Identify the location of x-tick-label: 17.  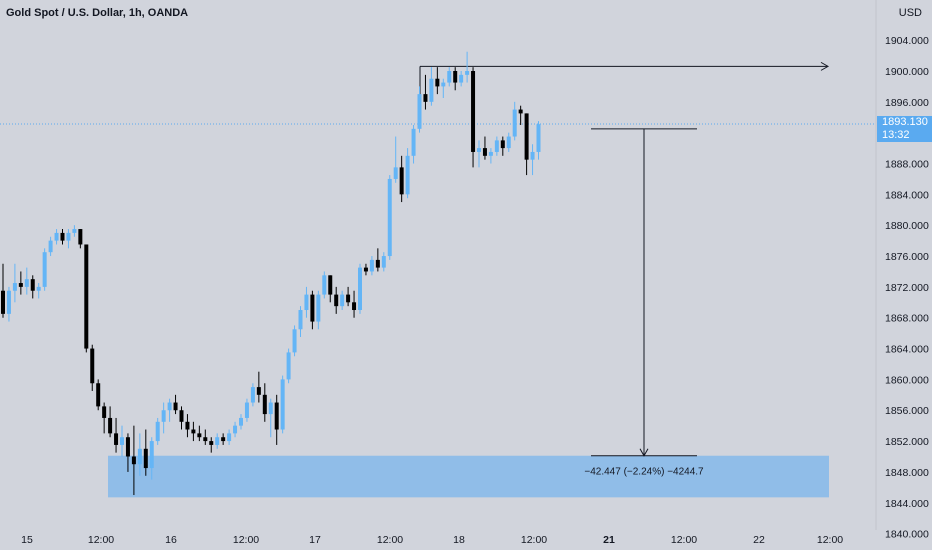
(315, 540).